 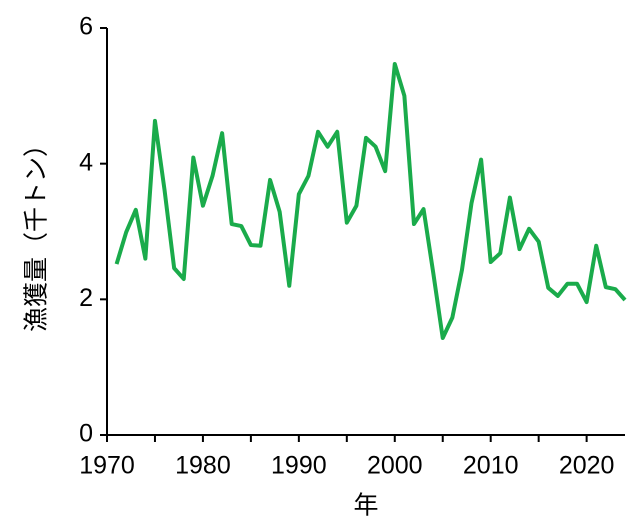 I want to click on y-tick-label: 2, so click(x=86, y=298).